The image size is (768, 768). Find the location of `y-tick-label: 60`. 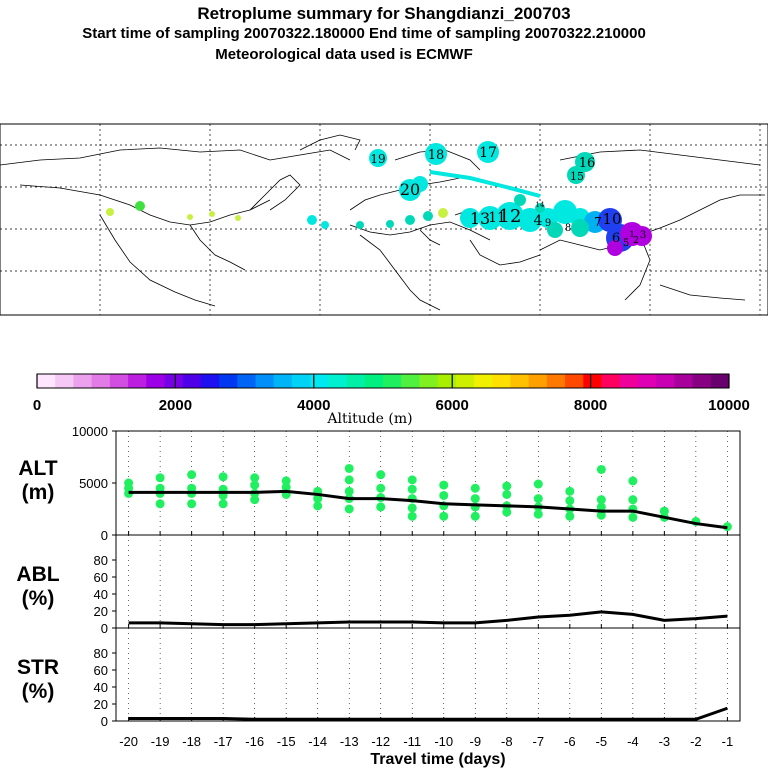

y-tick-label: 60 is located at coordinates (101, 577).